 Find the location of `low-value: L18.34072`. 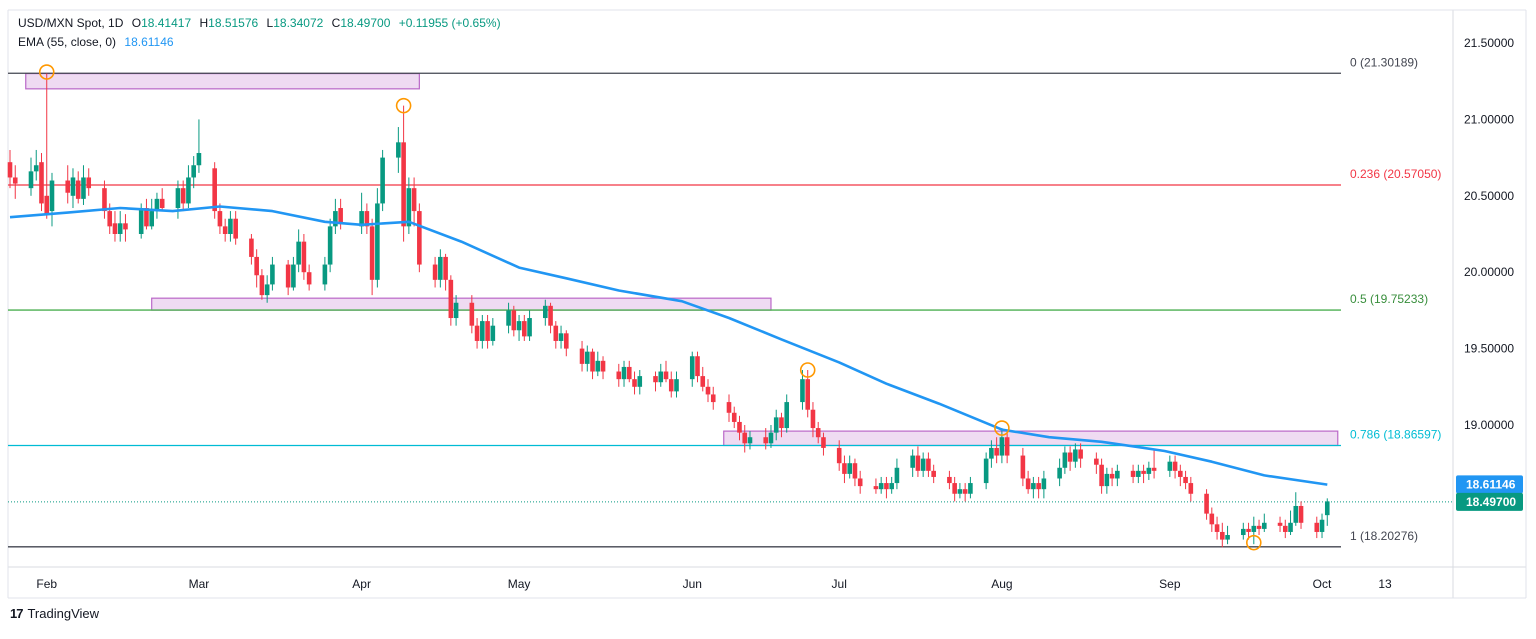

low-value: L18.34072 is located at coordinates (295, 23).